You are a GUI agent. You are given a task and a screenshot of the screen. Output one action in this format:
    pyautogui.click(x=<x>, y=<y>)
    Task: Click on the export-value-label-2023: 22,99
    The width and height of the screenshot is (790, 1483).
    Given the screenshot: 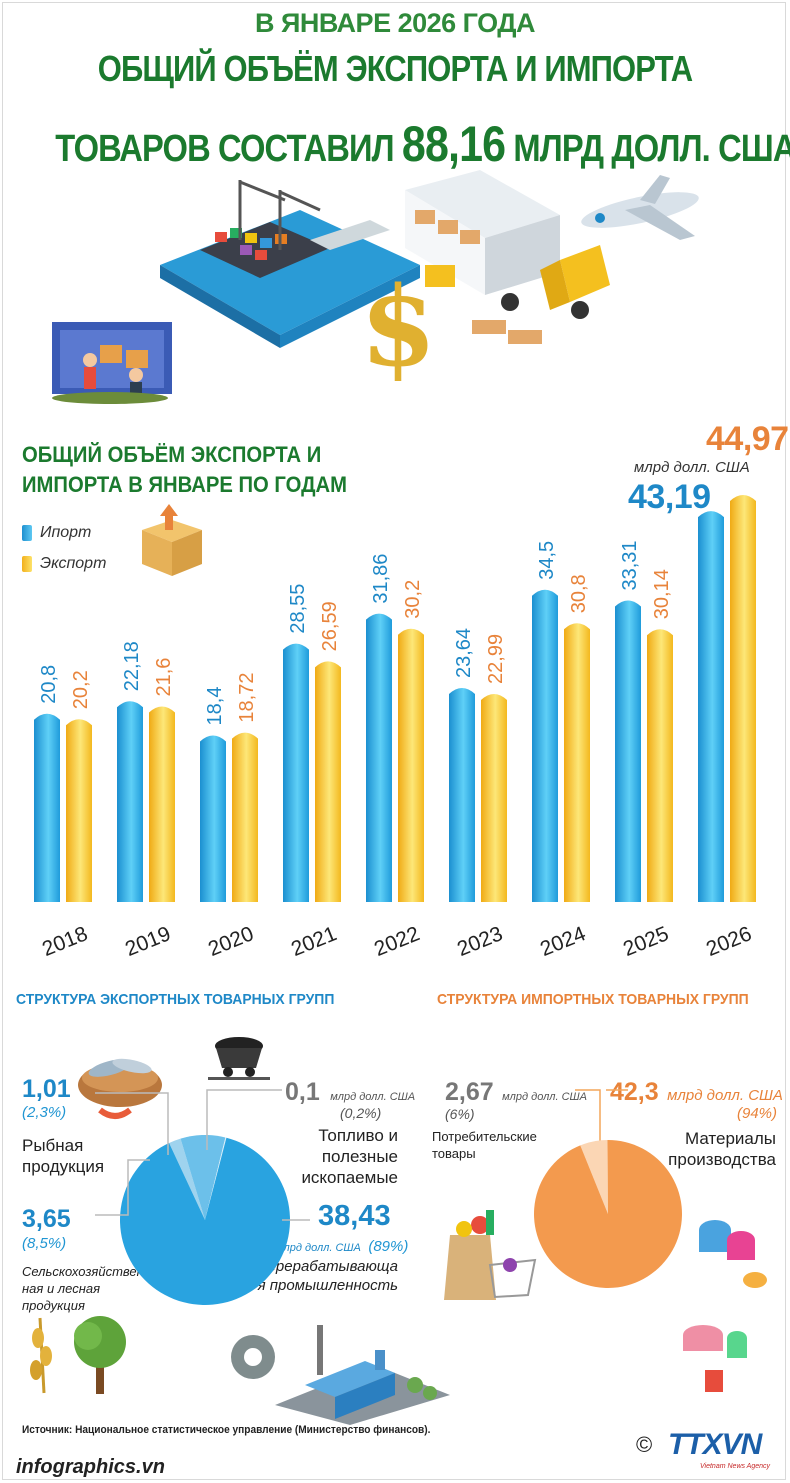 What is the action you would take?
    pyautogui.click(x=496, y=659)
    